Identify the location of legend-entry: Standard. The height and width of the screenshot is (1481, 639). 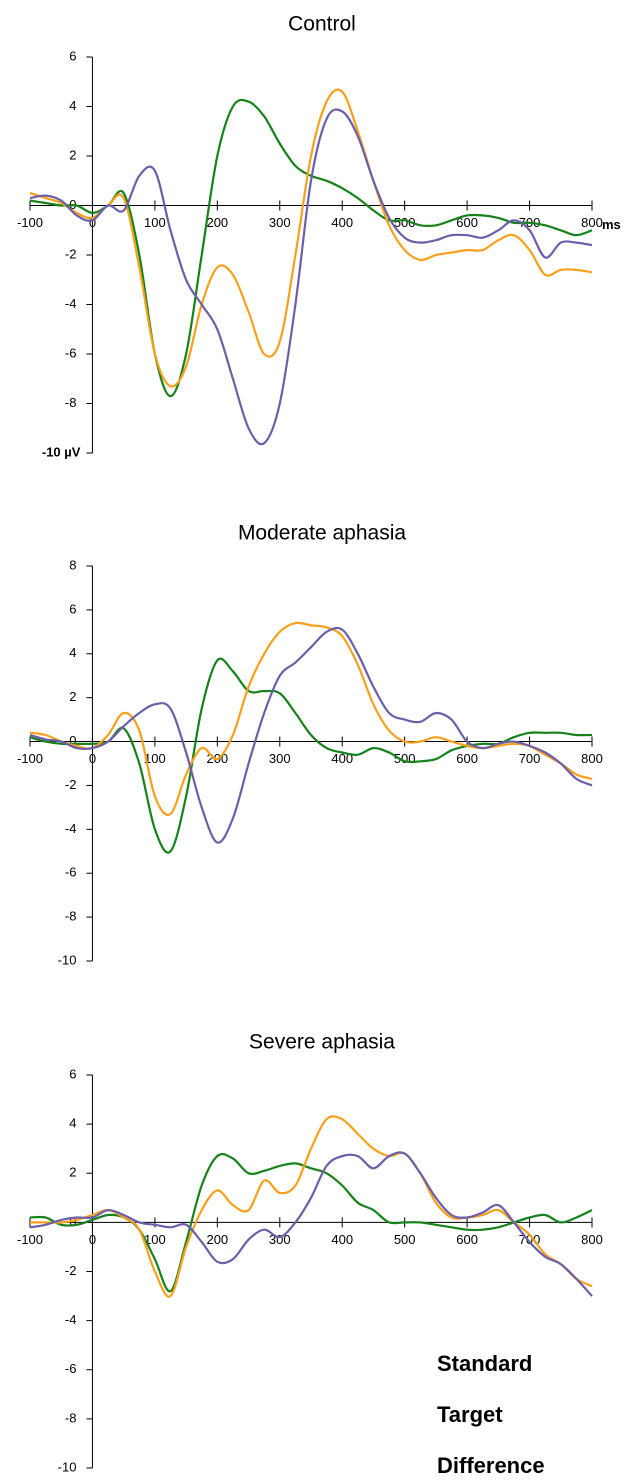
(484, 1363).